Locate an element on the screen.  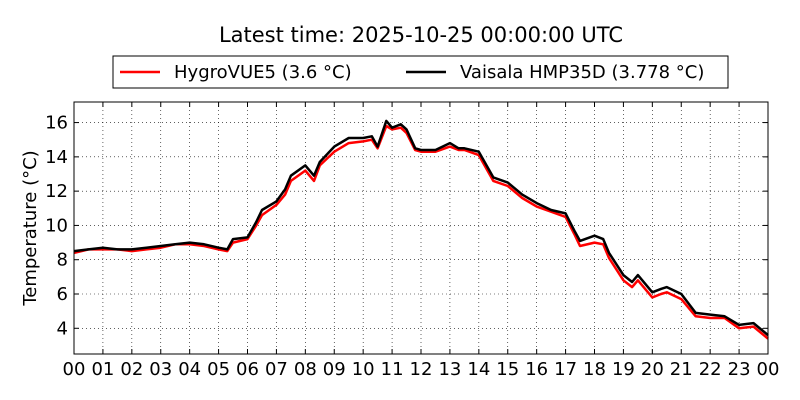
y-tick-label: 6 is located at coordinates (62, 294).